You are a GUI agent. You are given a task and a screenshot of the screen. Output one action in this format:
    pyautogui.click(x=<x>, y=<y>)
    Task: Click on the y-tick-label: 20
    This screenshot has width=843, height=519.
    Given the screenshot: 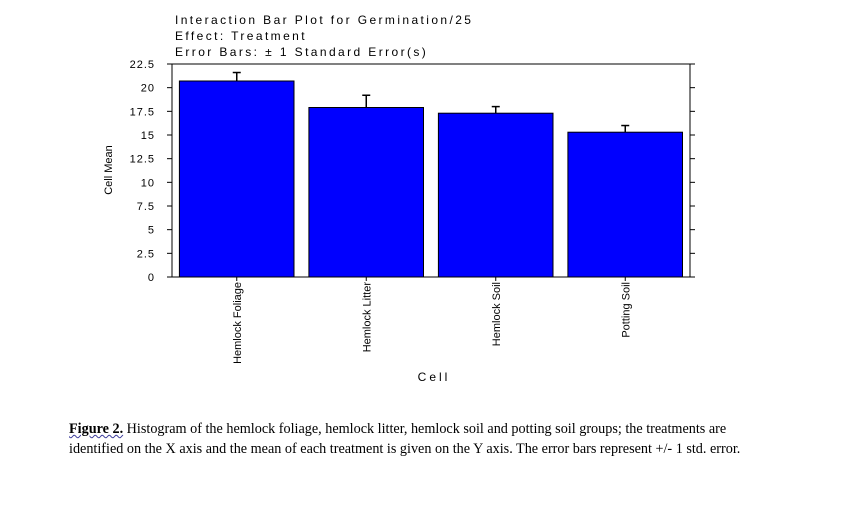 What is the action you would take?
    pyautogui.click(x=148, y=89)
    